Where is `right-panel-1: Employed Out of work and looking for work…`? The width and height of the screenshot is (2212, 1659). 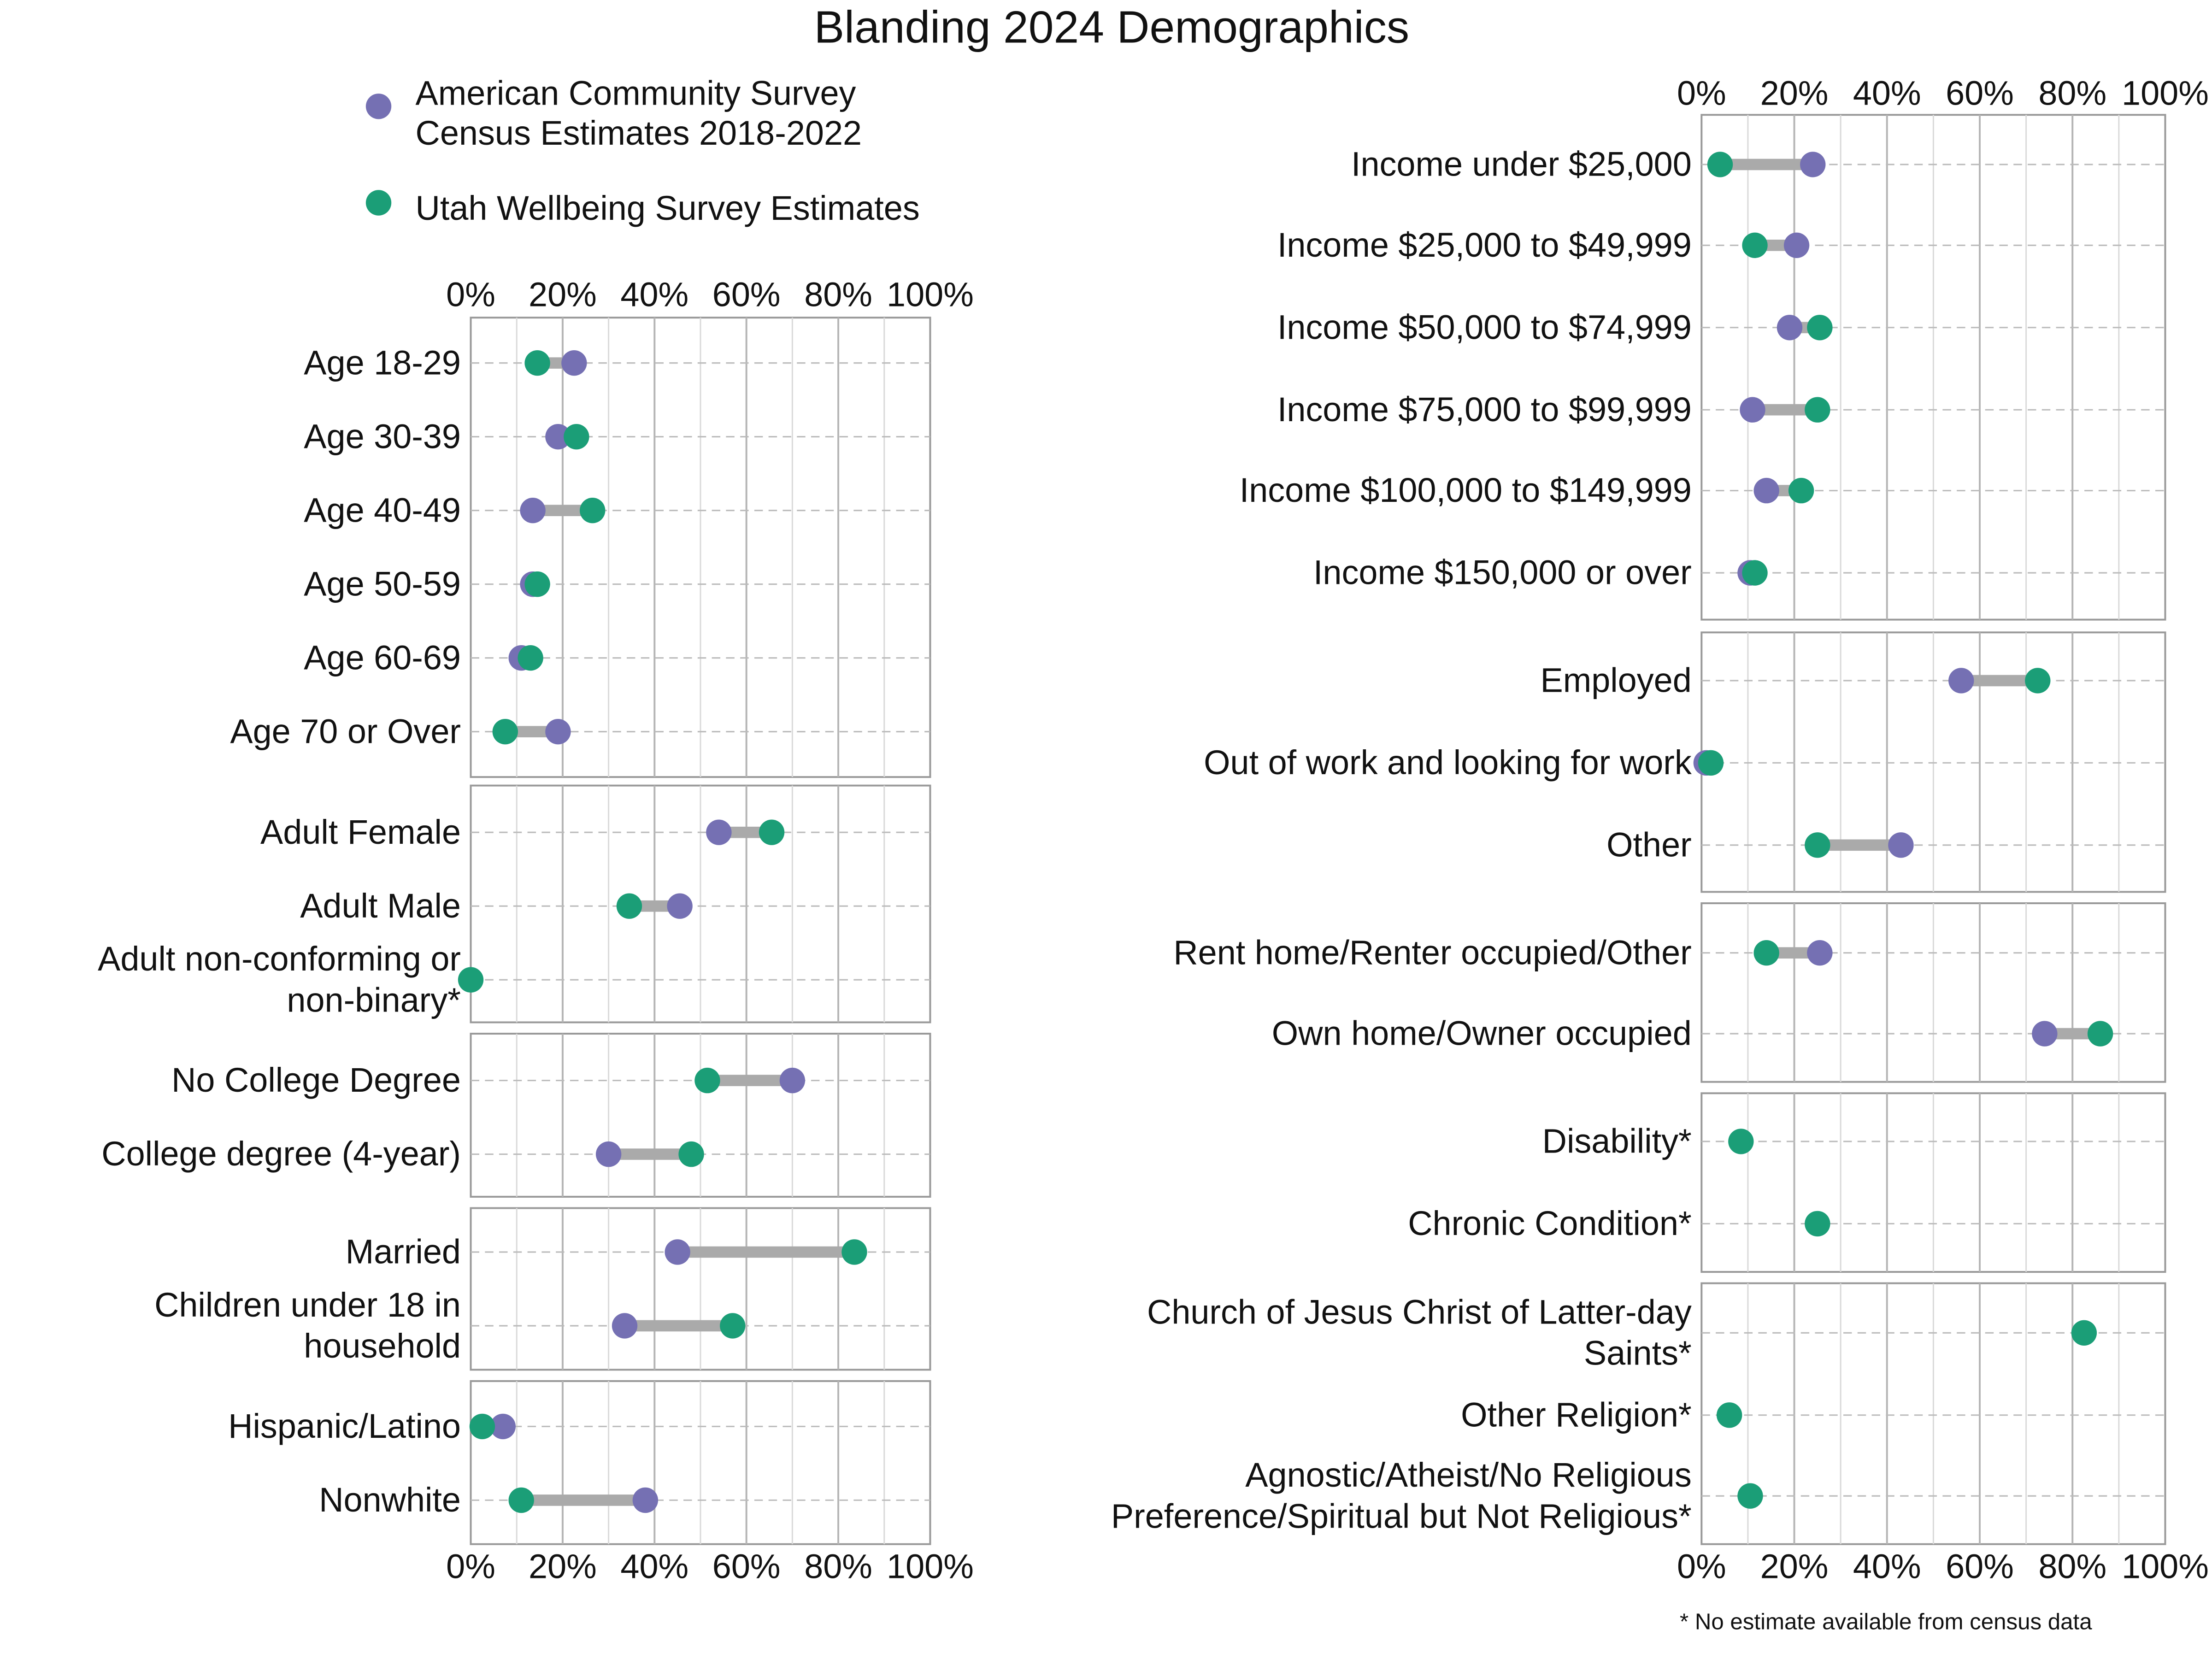 right-panel-1: Employed Out of work and looking for work… is located at coordinates (1685, 762).